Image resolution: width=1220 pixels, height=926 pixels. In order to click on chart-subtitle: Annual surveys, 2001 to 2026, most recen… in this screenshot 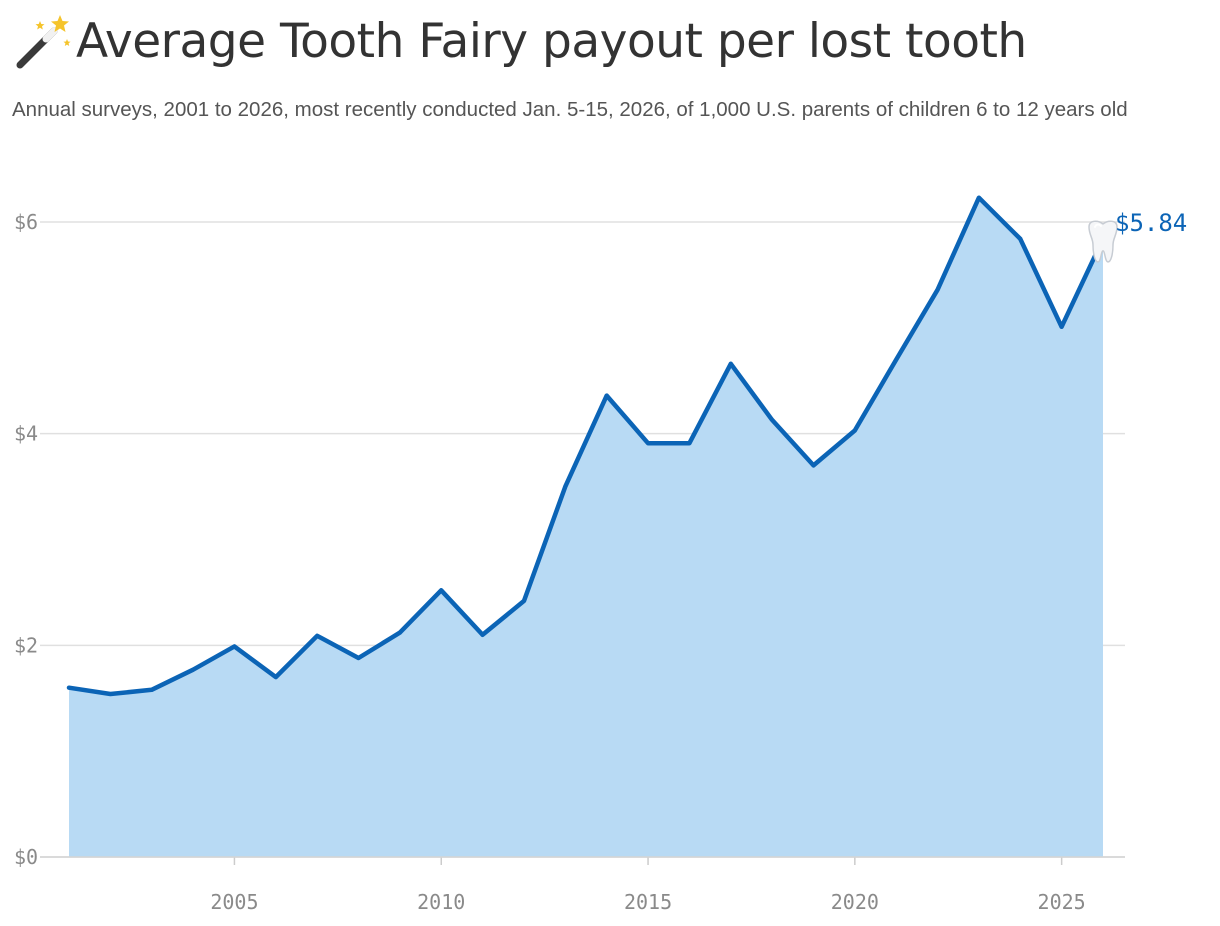, I will do `click(570, 109)`.